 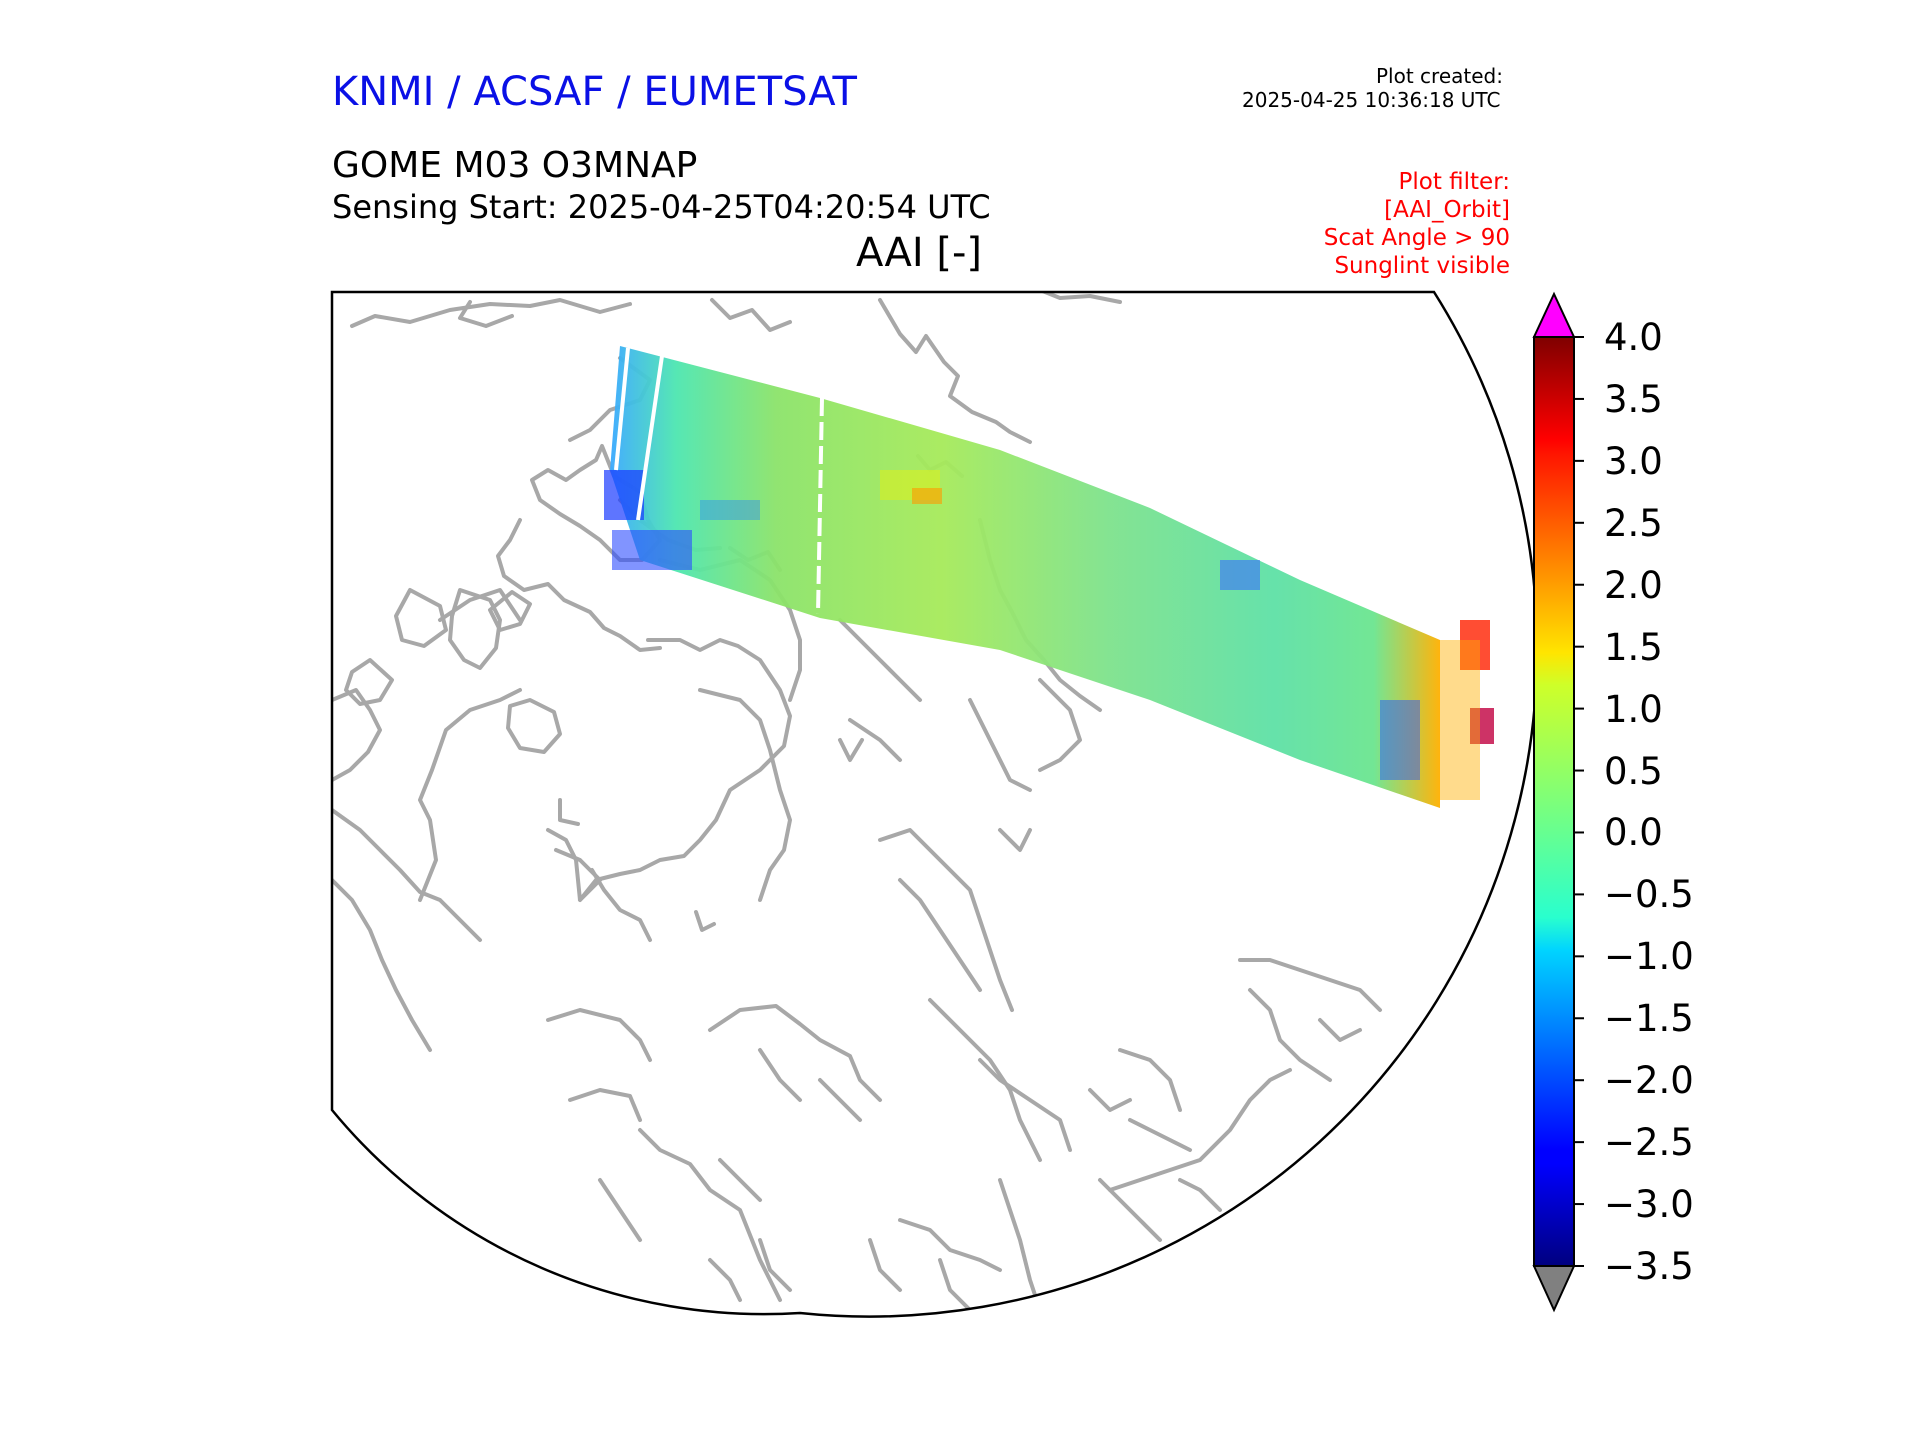 I want to click on colorbar-tick-label: −2.5, so click(x=1649, y=1143).